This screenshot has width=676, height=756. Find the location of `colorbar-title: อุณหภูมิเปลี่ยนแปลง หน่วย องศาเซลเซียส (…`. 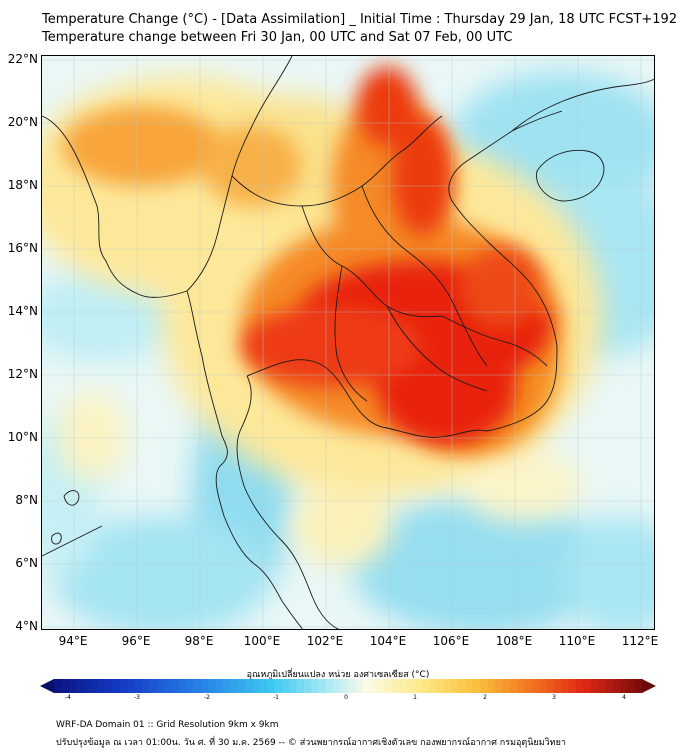

colorbar-title: อุณหภูมิเปลี่ยนแปลง หน่วย องศาเซลเซียส (… is located at coordinates (338, 675).